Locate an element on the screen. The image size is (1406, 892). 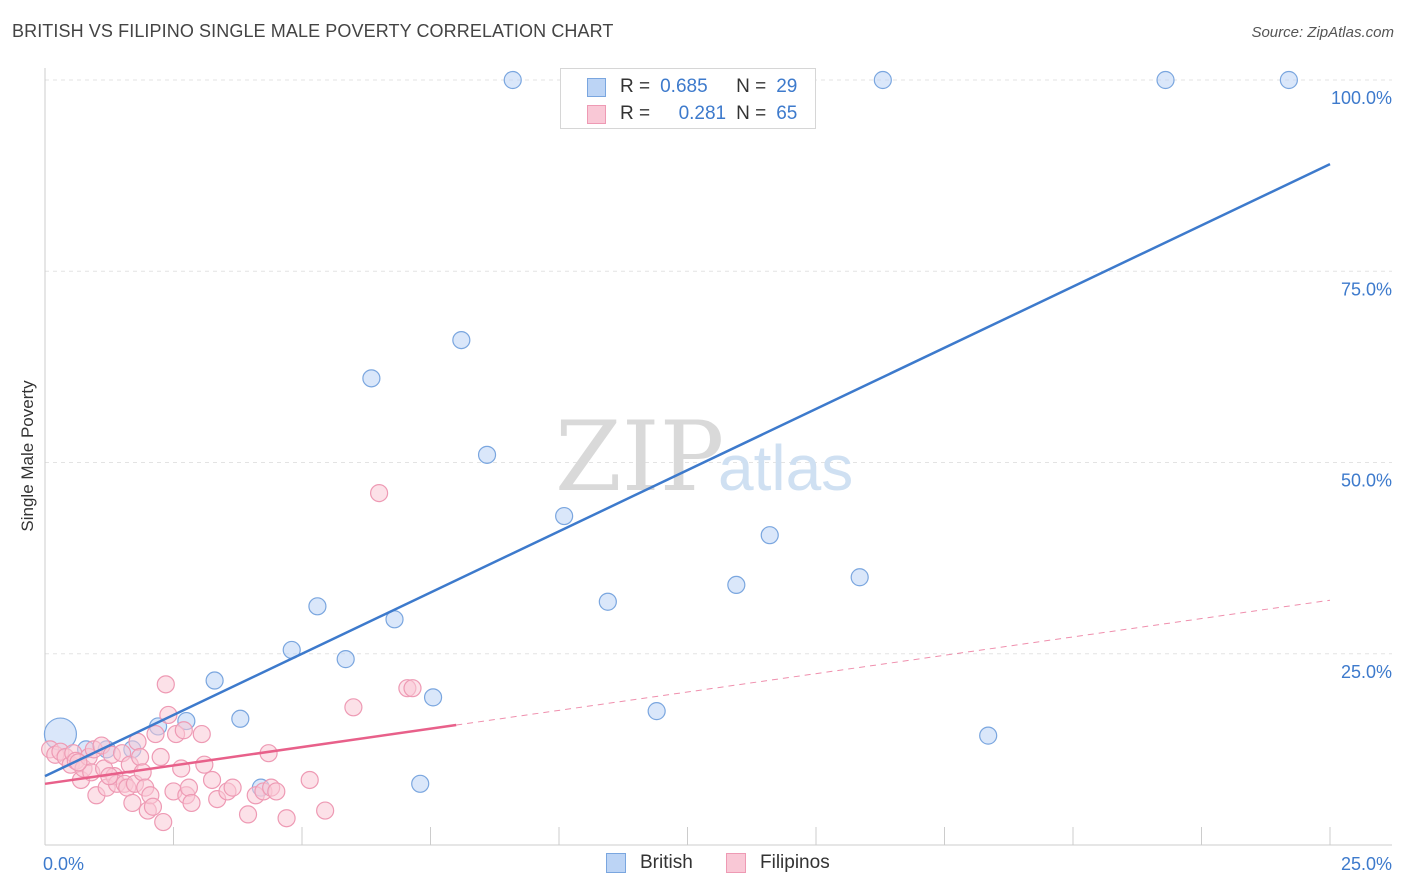
y-tick-label: 75.0% is located at coordinates (1366, 289).